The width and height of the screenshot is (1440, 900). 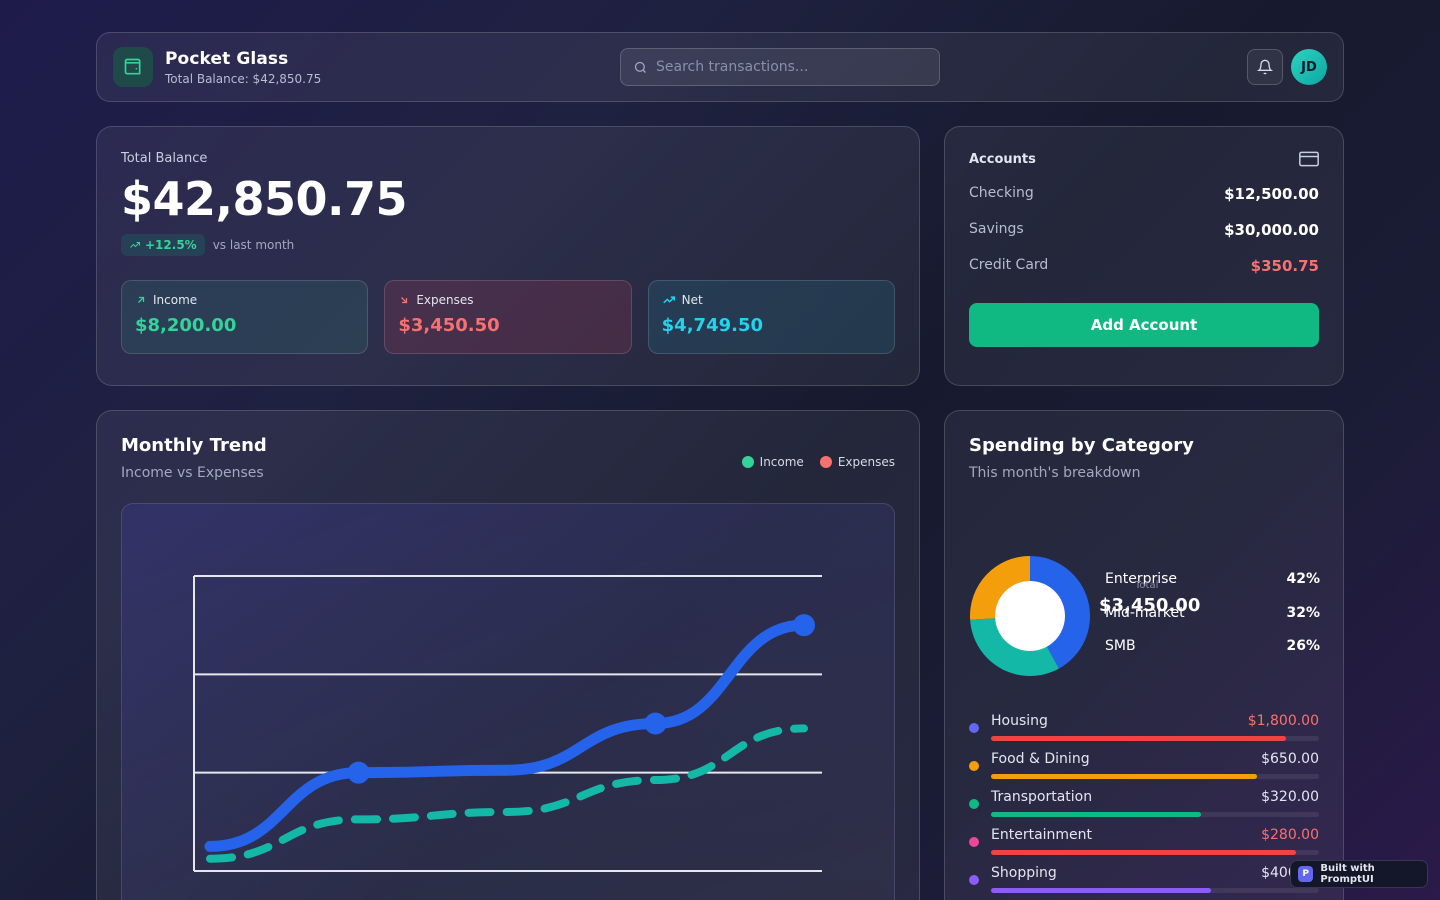 What do you see at coordinates (1014, 647) in the screenshot?
I see `donut-slice-mid-market` at bounding box center [1014, 647].